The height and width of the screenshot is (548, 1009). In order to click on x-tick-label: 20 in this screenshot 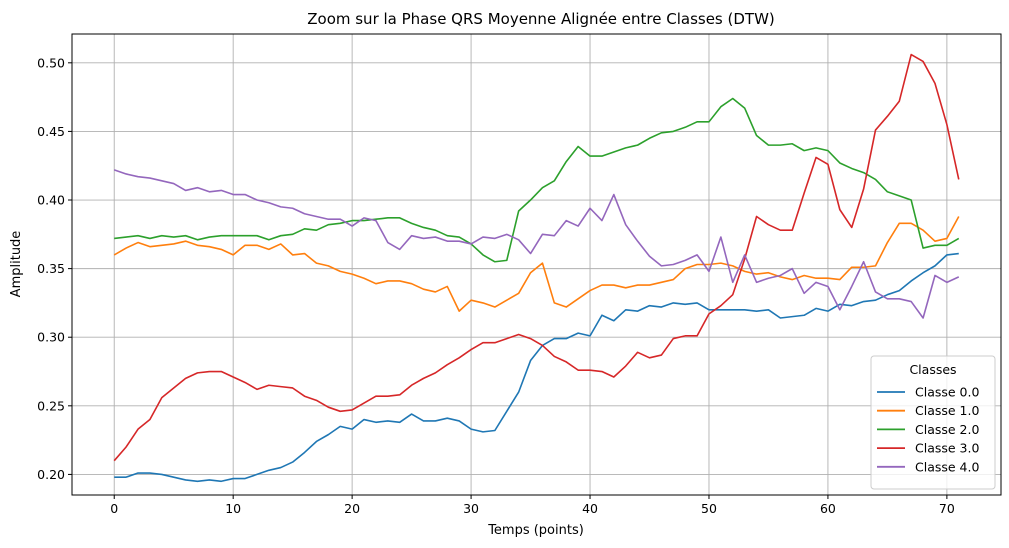, I will do `click(352, 508)`.